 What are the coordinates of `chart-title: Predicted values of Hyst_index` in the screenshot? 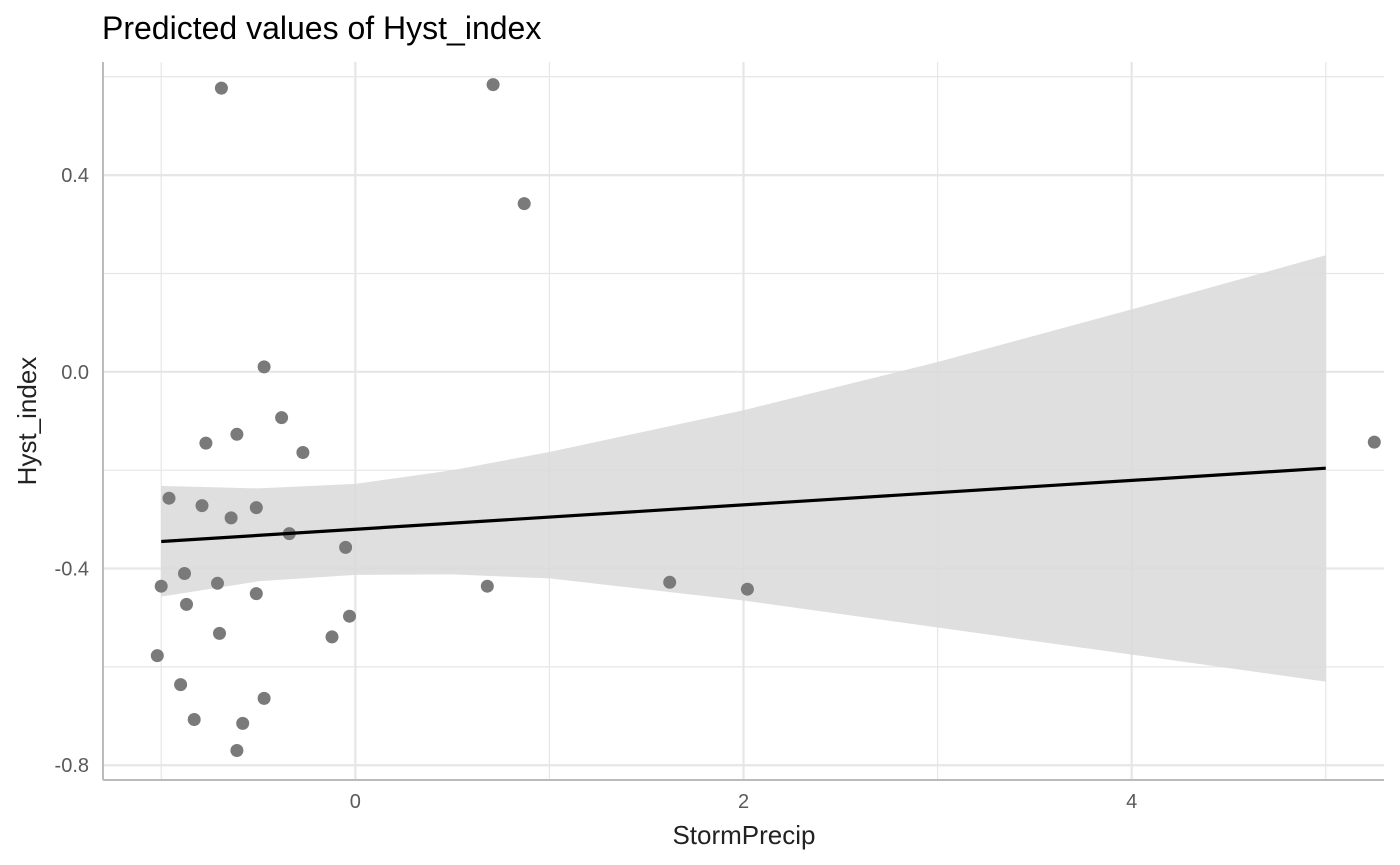 It's located at (321, 28).